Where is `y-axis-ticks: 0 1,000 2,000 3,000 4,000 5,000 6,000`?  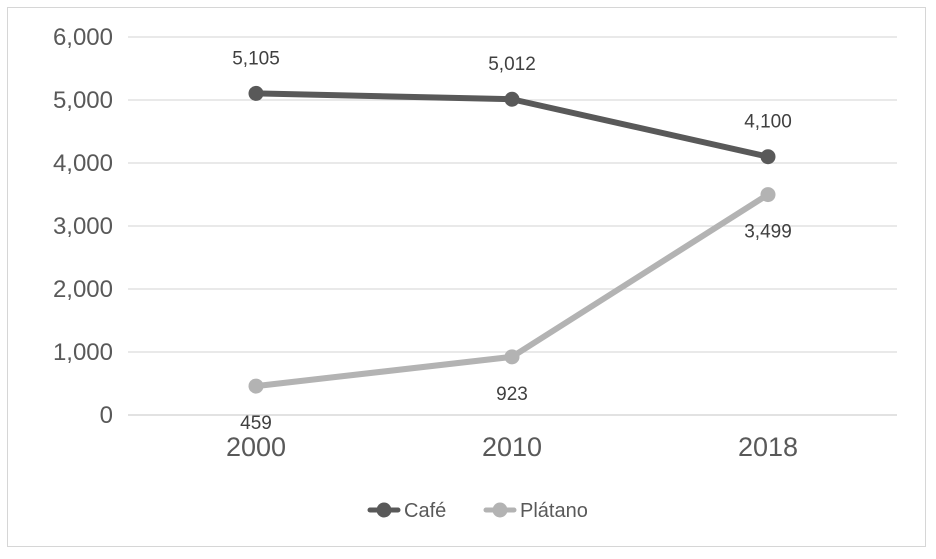 y-axis-ticks: 0 1,000 2,000 3,000 4,000 5,000 6,000 is located at coordinates (83, 226).